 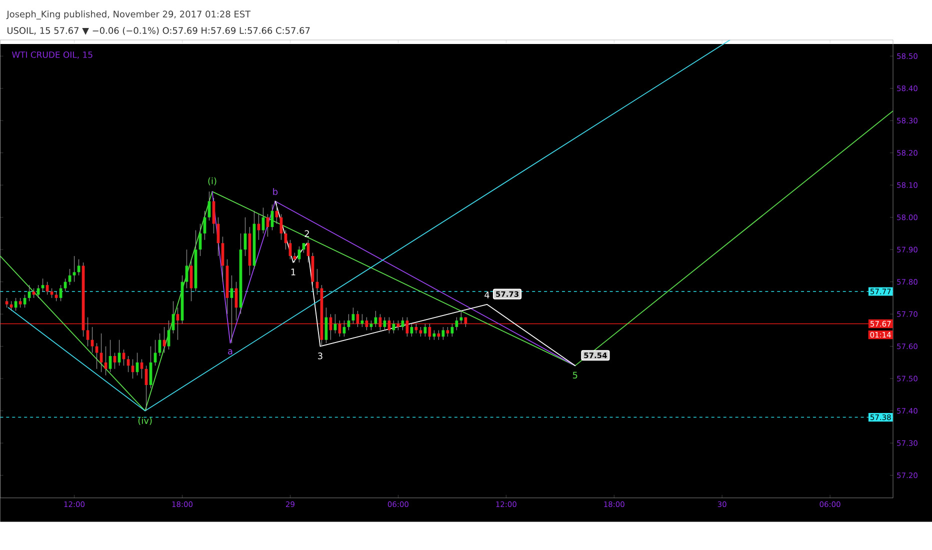 What do you see at coordinates (487, 295) in the screenshot?
I see `annotation: 4` at bounding box center [487, 295].